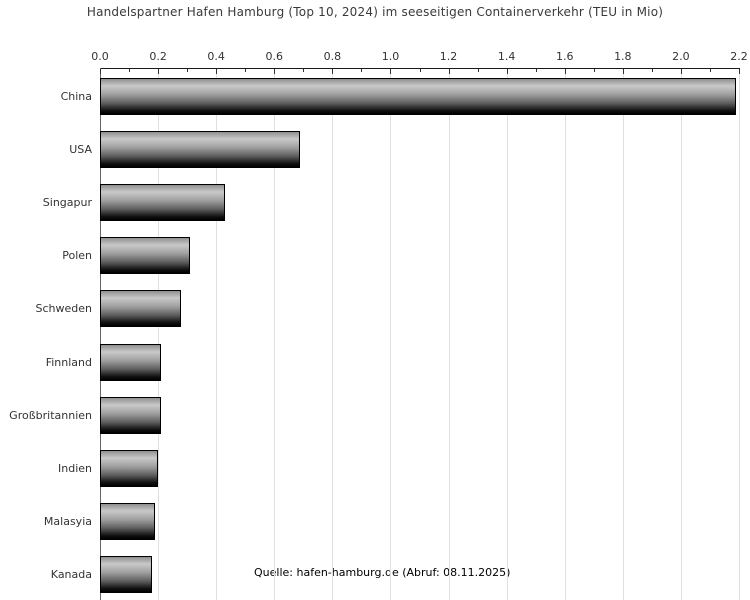  What do you see at coordinates (739, 56) in the screenshot?
I see `tick-label: 2.2` at bounding box center [739, 56].